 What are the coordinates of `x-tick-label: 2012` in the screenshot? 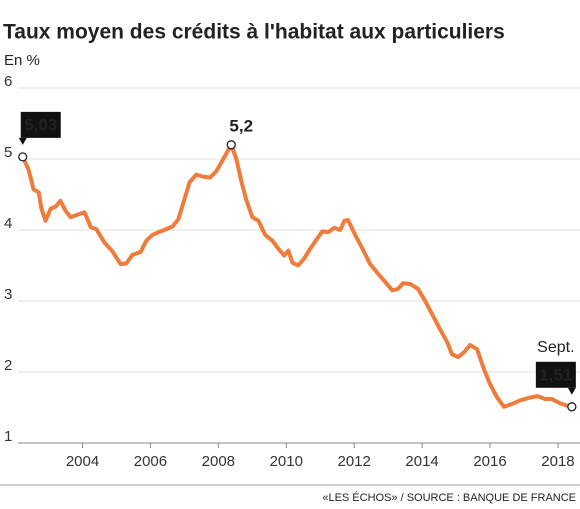 It's located at (353, 461).